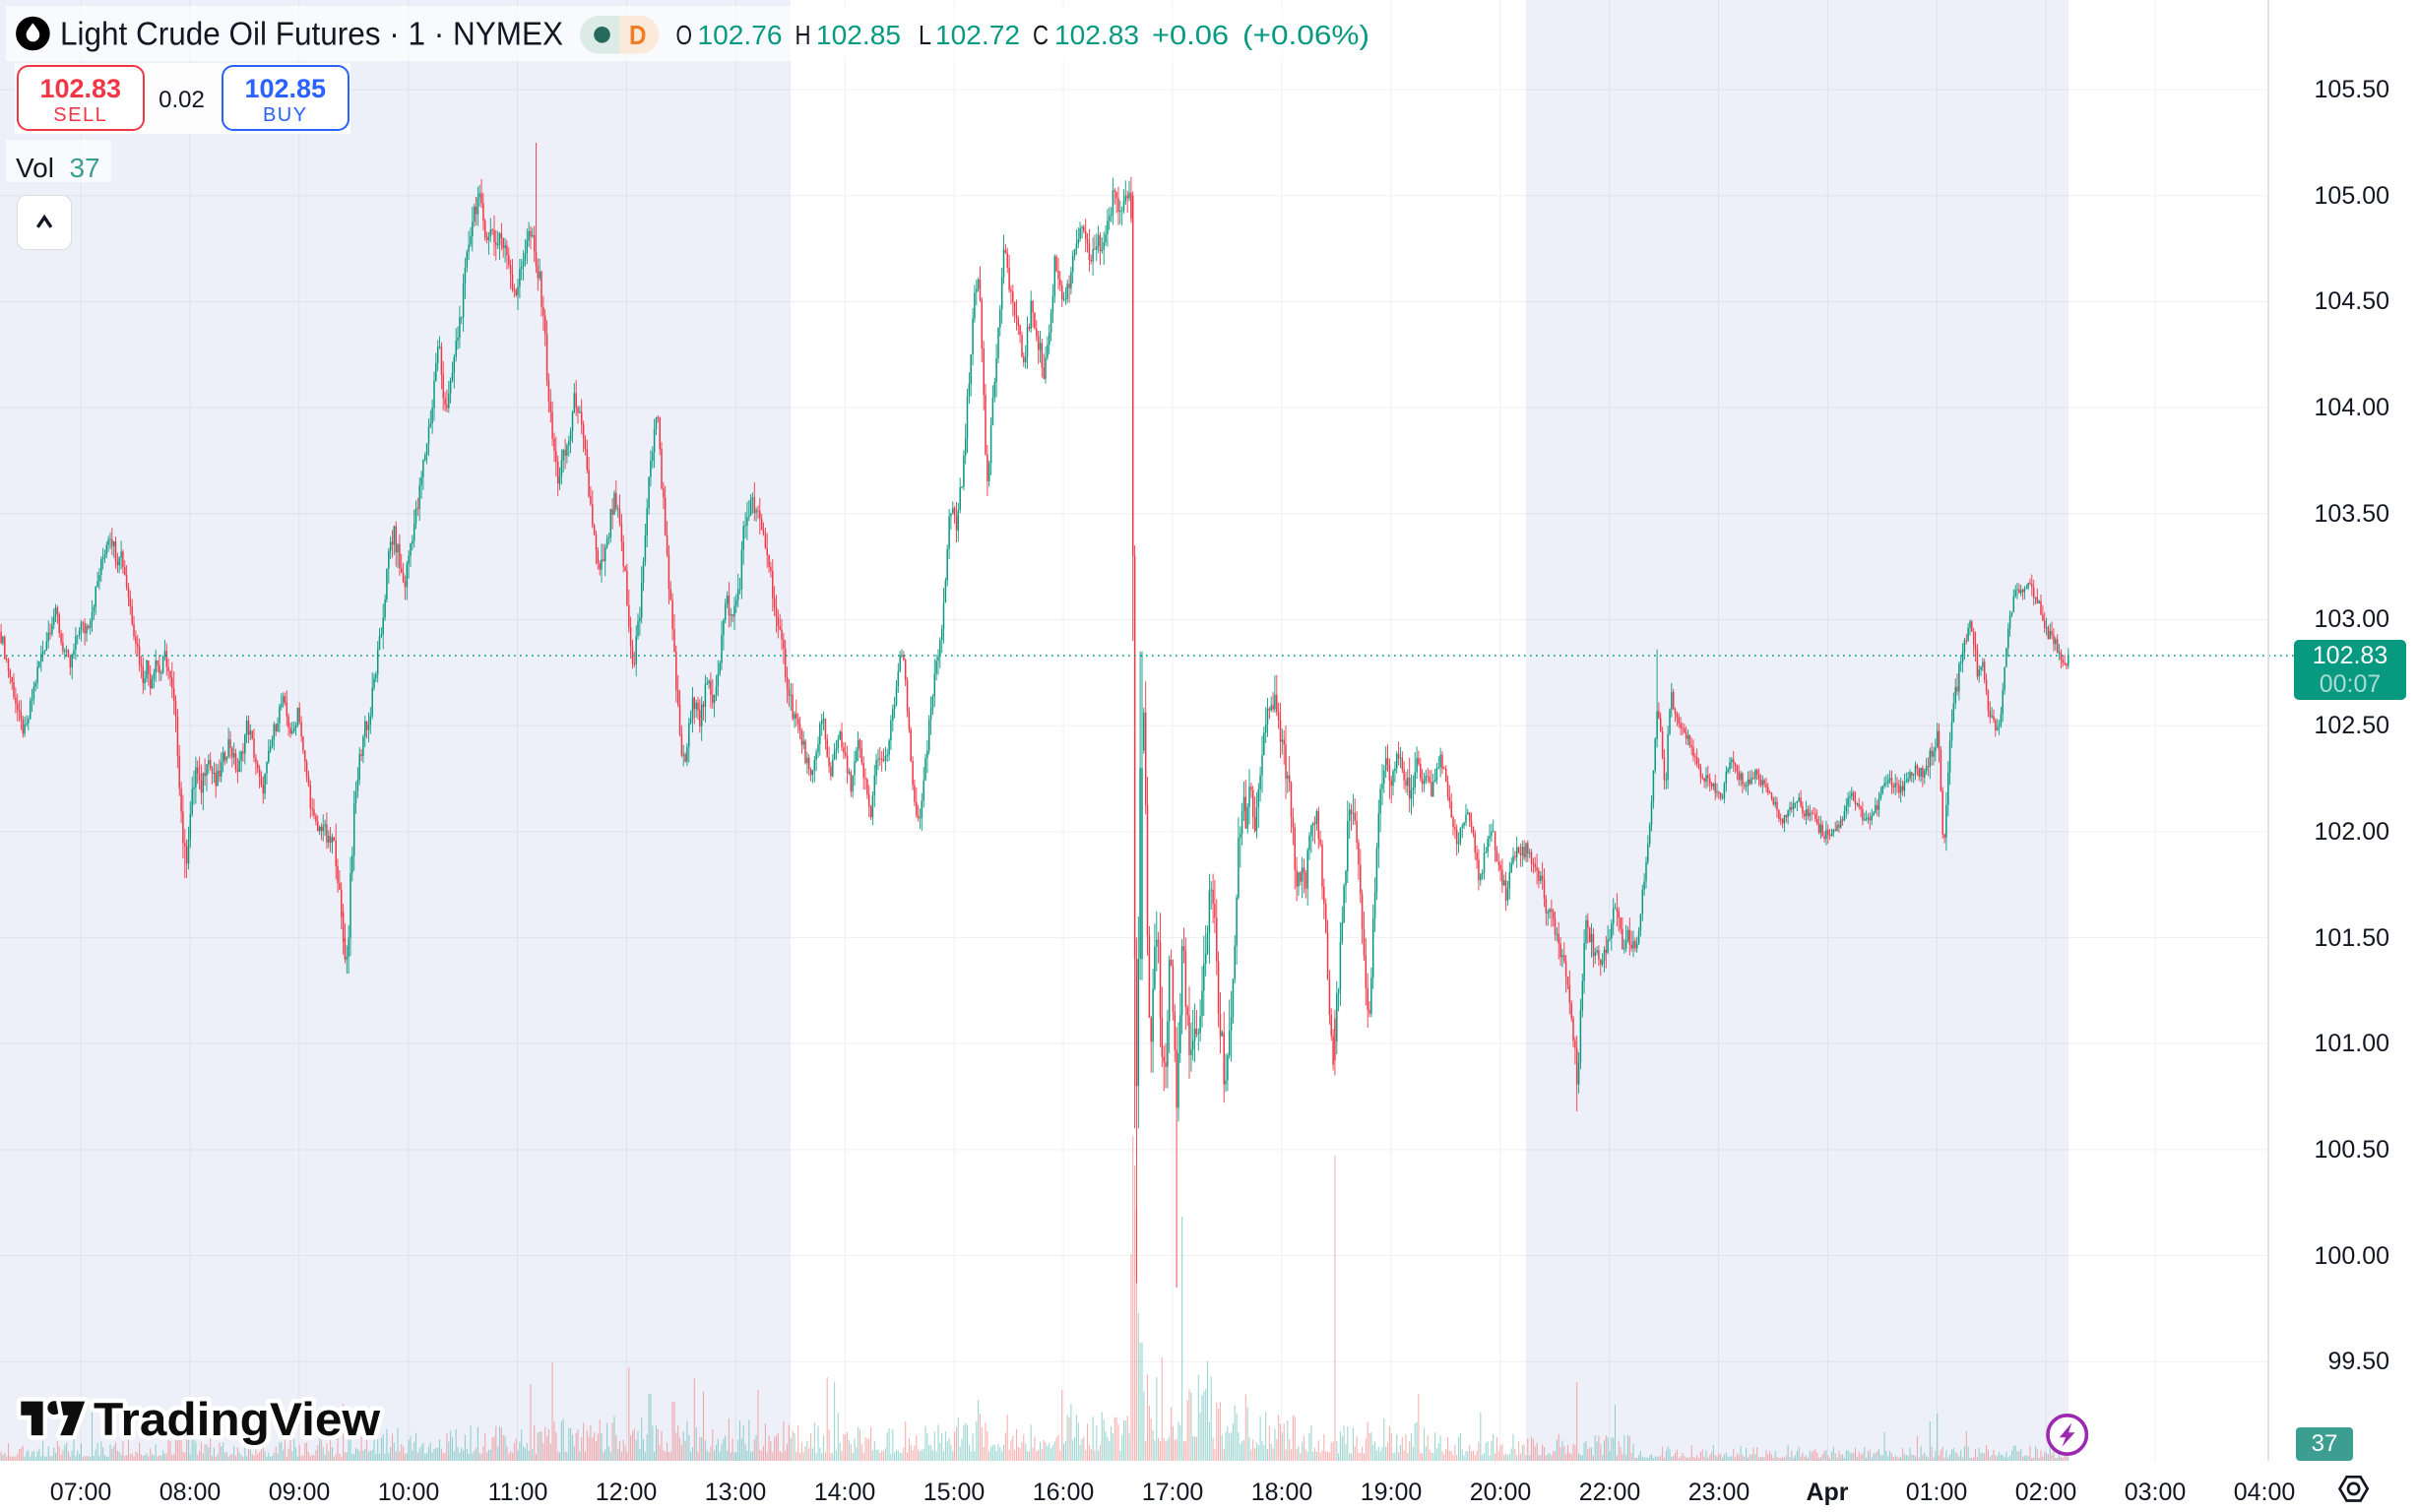 This screenshot has height=1512, width=2418. What do you see at coordinates (803, 35) in the screenshot?
I see `svg-text: H` at bounding box center [803, 35].